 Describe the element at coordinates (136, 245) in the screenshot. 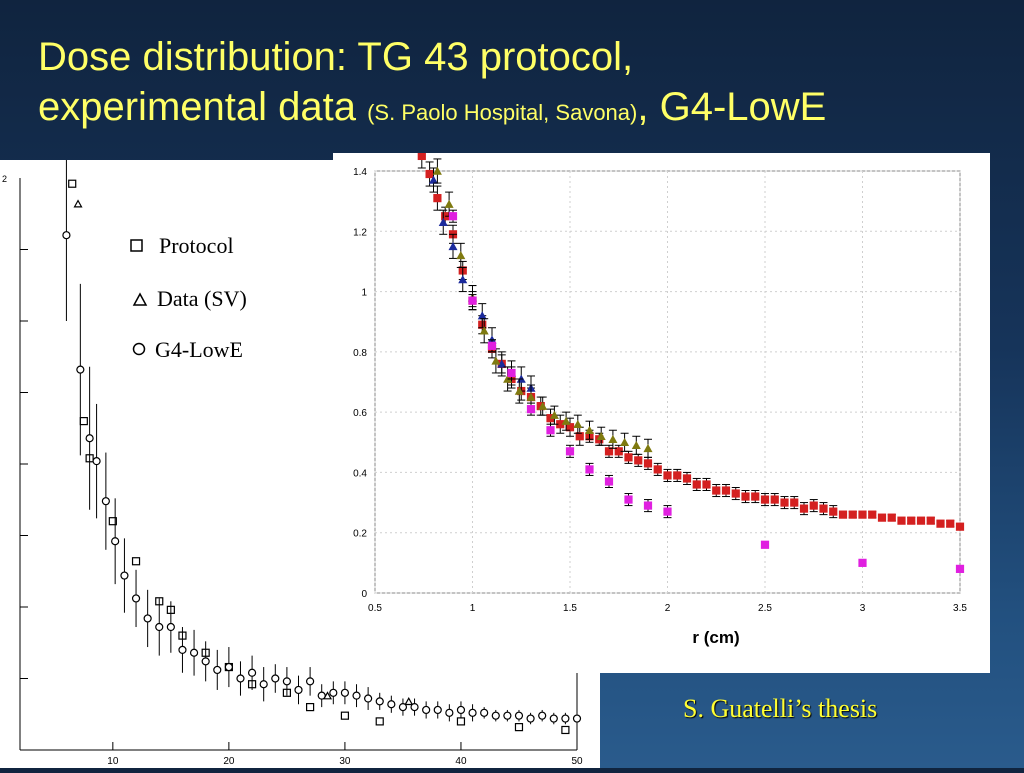

I see `legend-square-icon` at that location.